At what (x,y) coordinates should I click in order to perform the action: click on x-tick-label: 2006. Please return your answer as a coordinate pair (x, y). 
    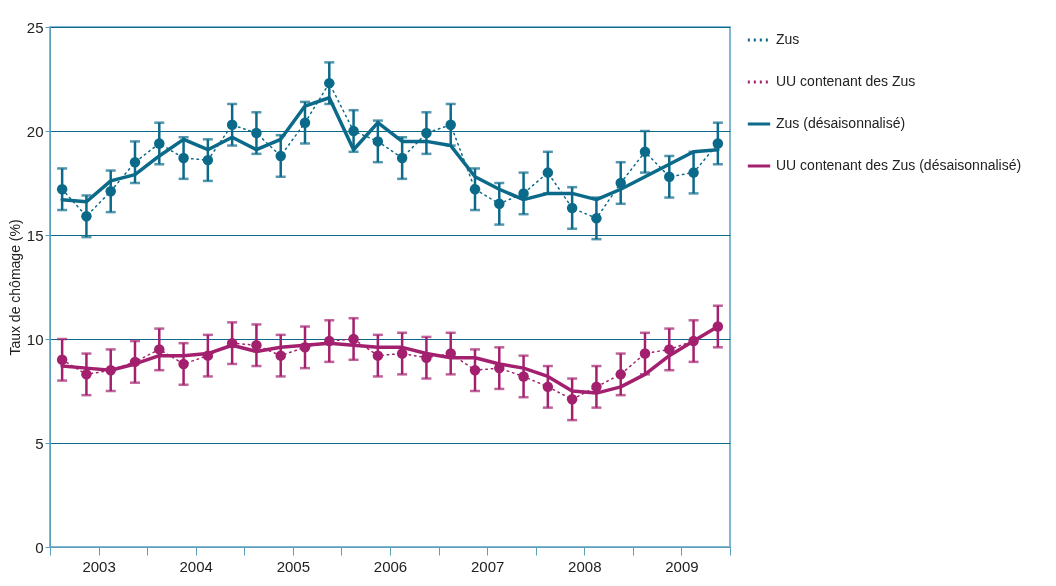
    Looking at the image, I should click on (390, 566).